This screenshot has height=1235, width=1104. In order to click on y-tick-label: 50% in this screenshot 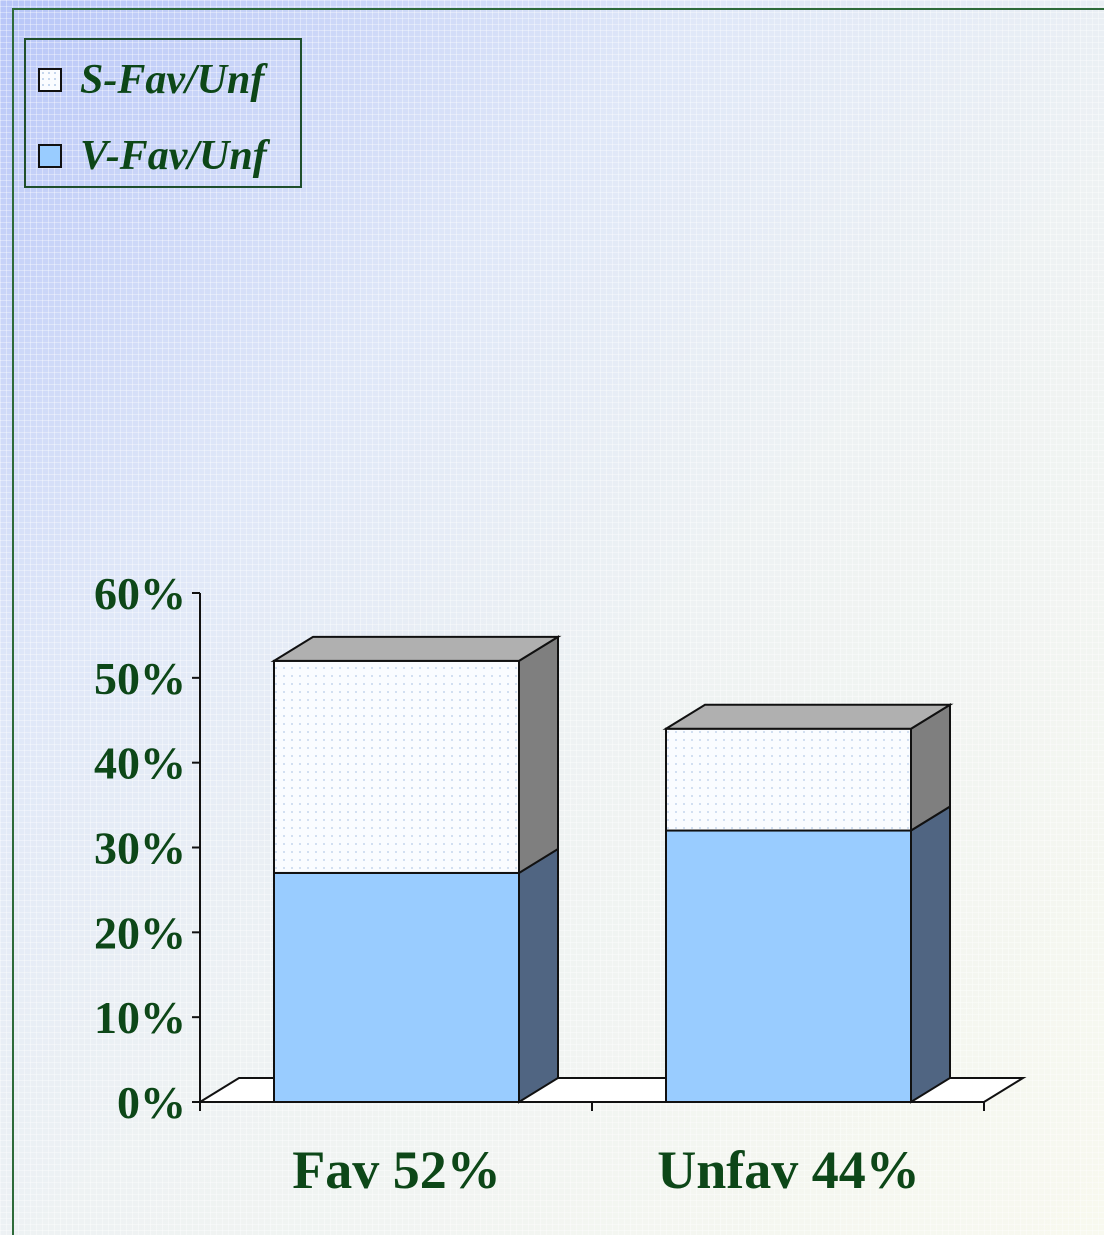, I will do `click(140, 678)`.